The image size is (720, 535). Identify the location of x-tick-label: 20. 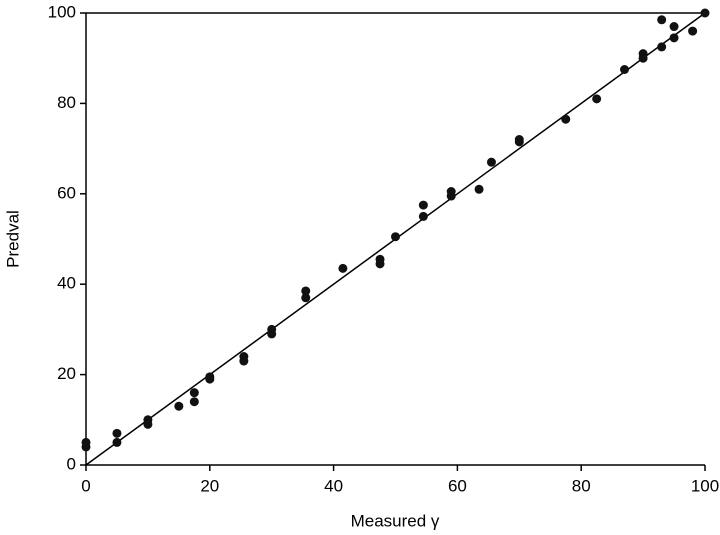
(209, 485).